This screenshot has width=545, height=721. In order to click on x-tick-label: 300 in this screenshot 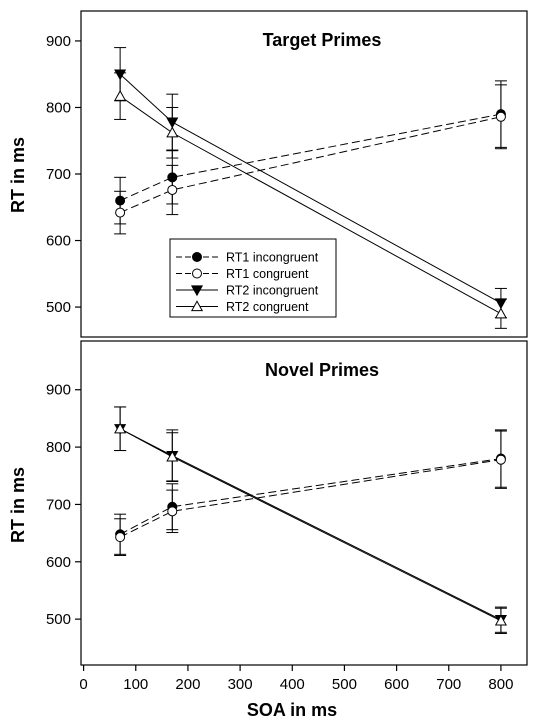, I will do `click(240, 684)`.